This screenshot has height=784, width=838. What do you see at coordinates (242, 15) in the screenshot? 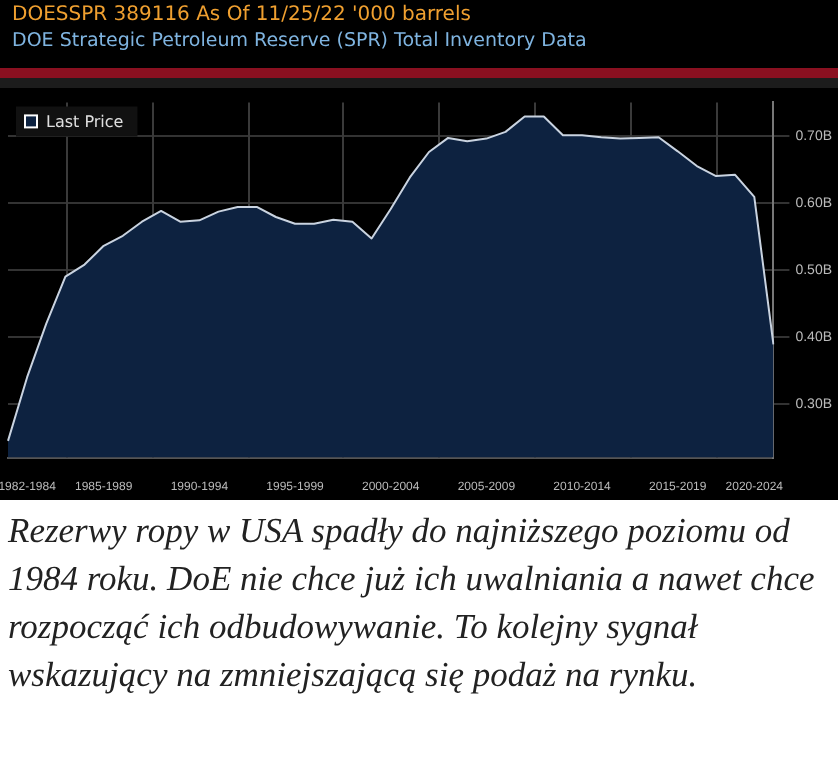
I see `chart-subtitle: DOESSPR 389116 As Of 11/25/22 '000 barrels` at bounding box center [242, 15].